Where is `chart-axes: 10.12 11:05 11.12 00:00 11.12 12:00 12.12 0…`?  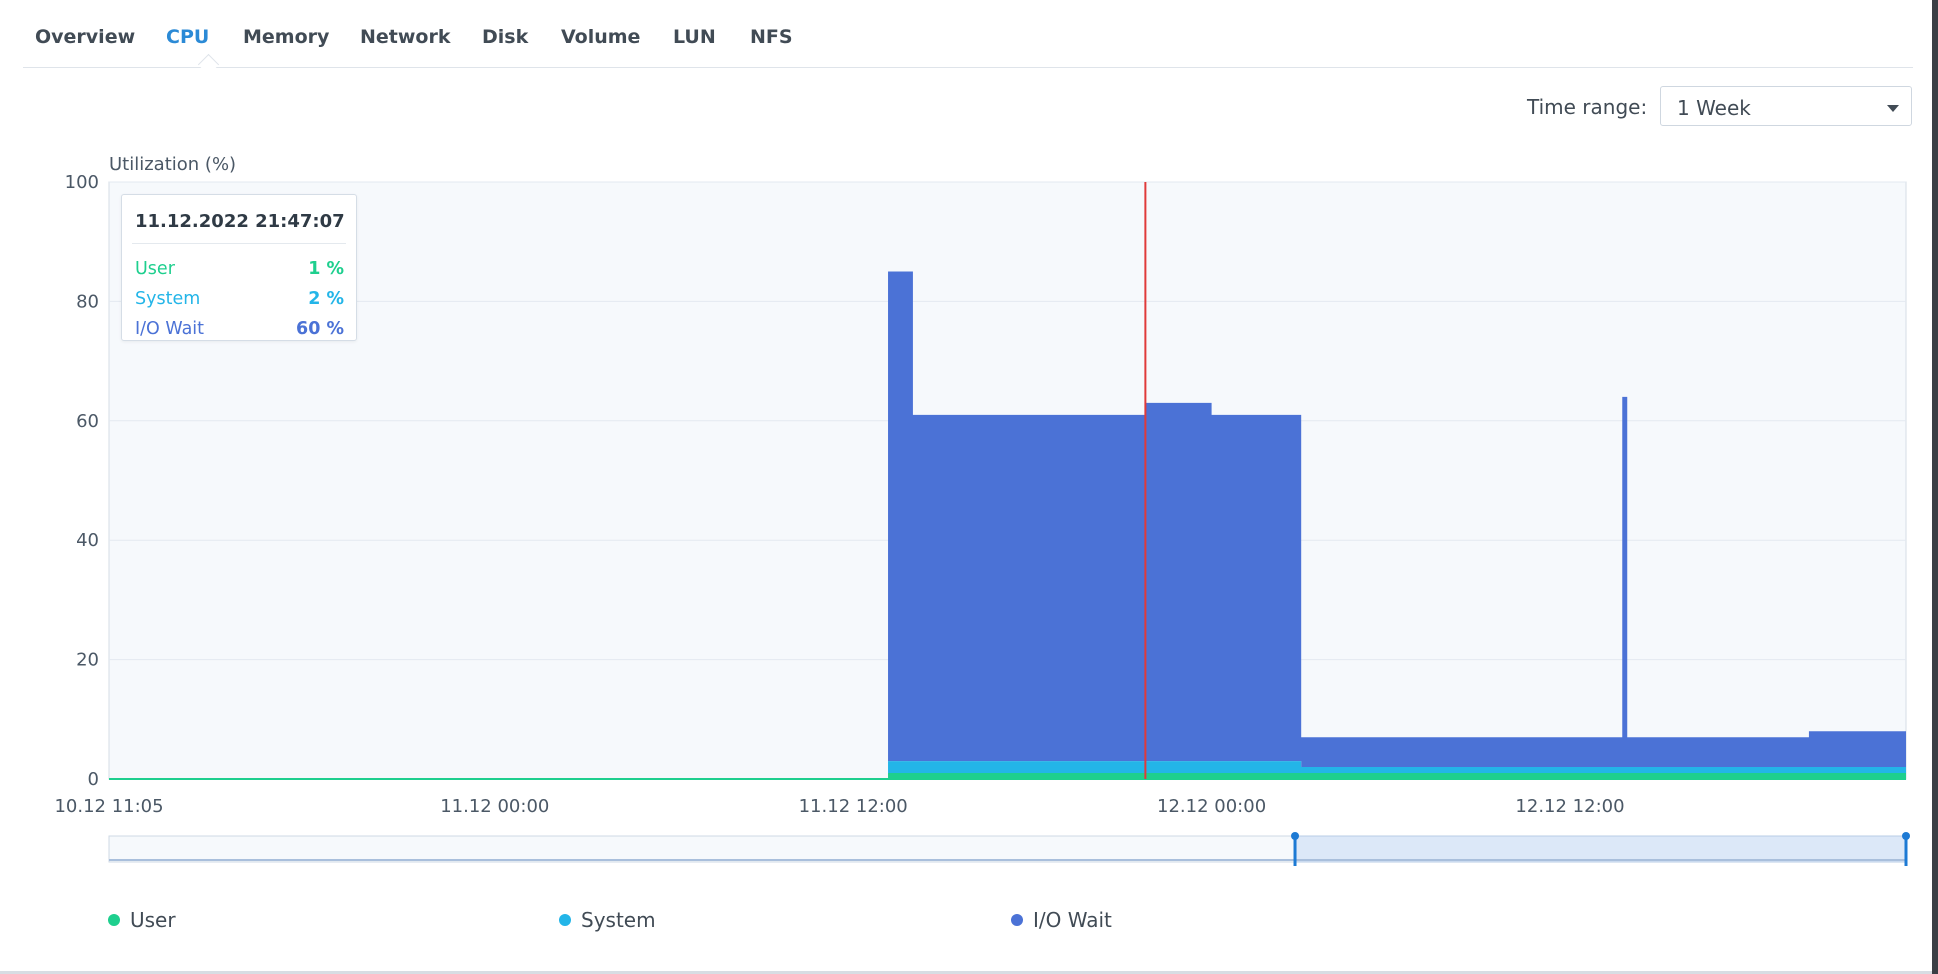
chart-axes: 10.12 11:05 11.12 00:00 11.12 12:00 12.12 0… is located at coordinates (839, 806).